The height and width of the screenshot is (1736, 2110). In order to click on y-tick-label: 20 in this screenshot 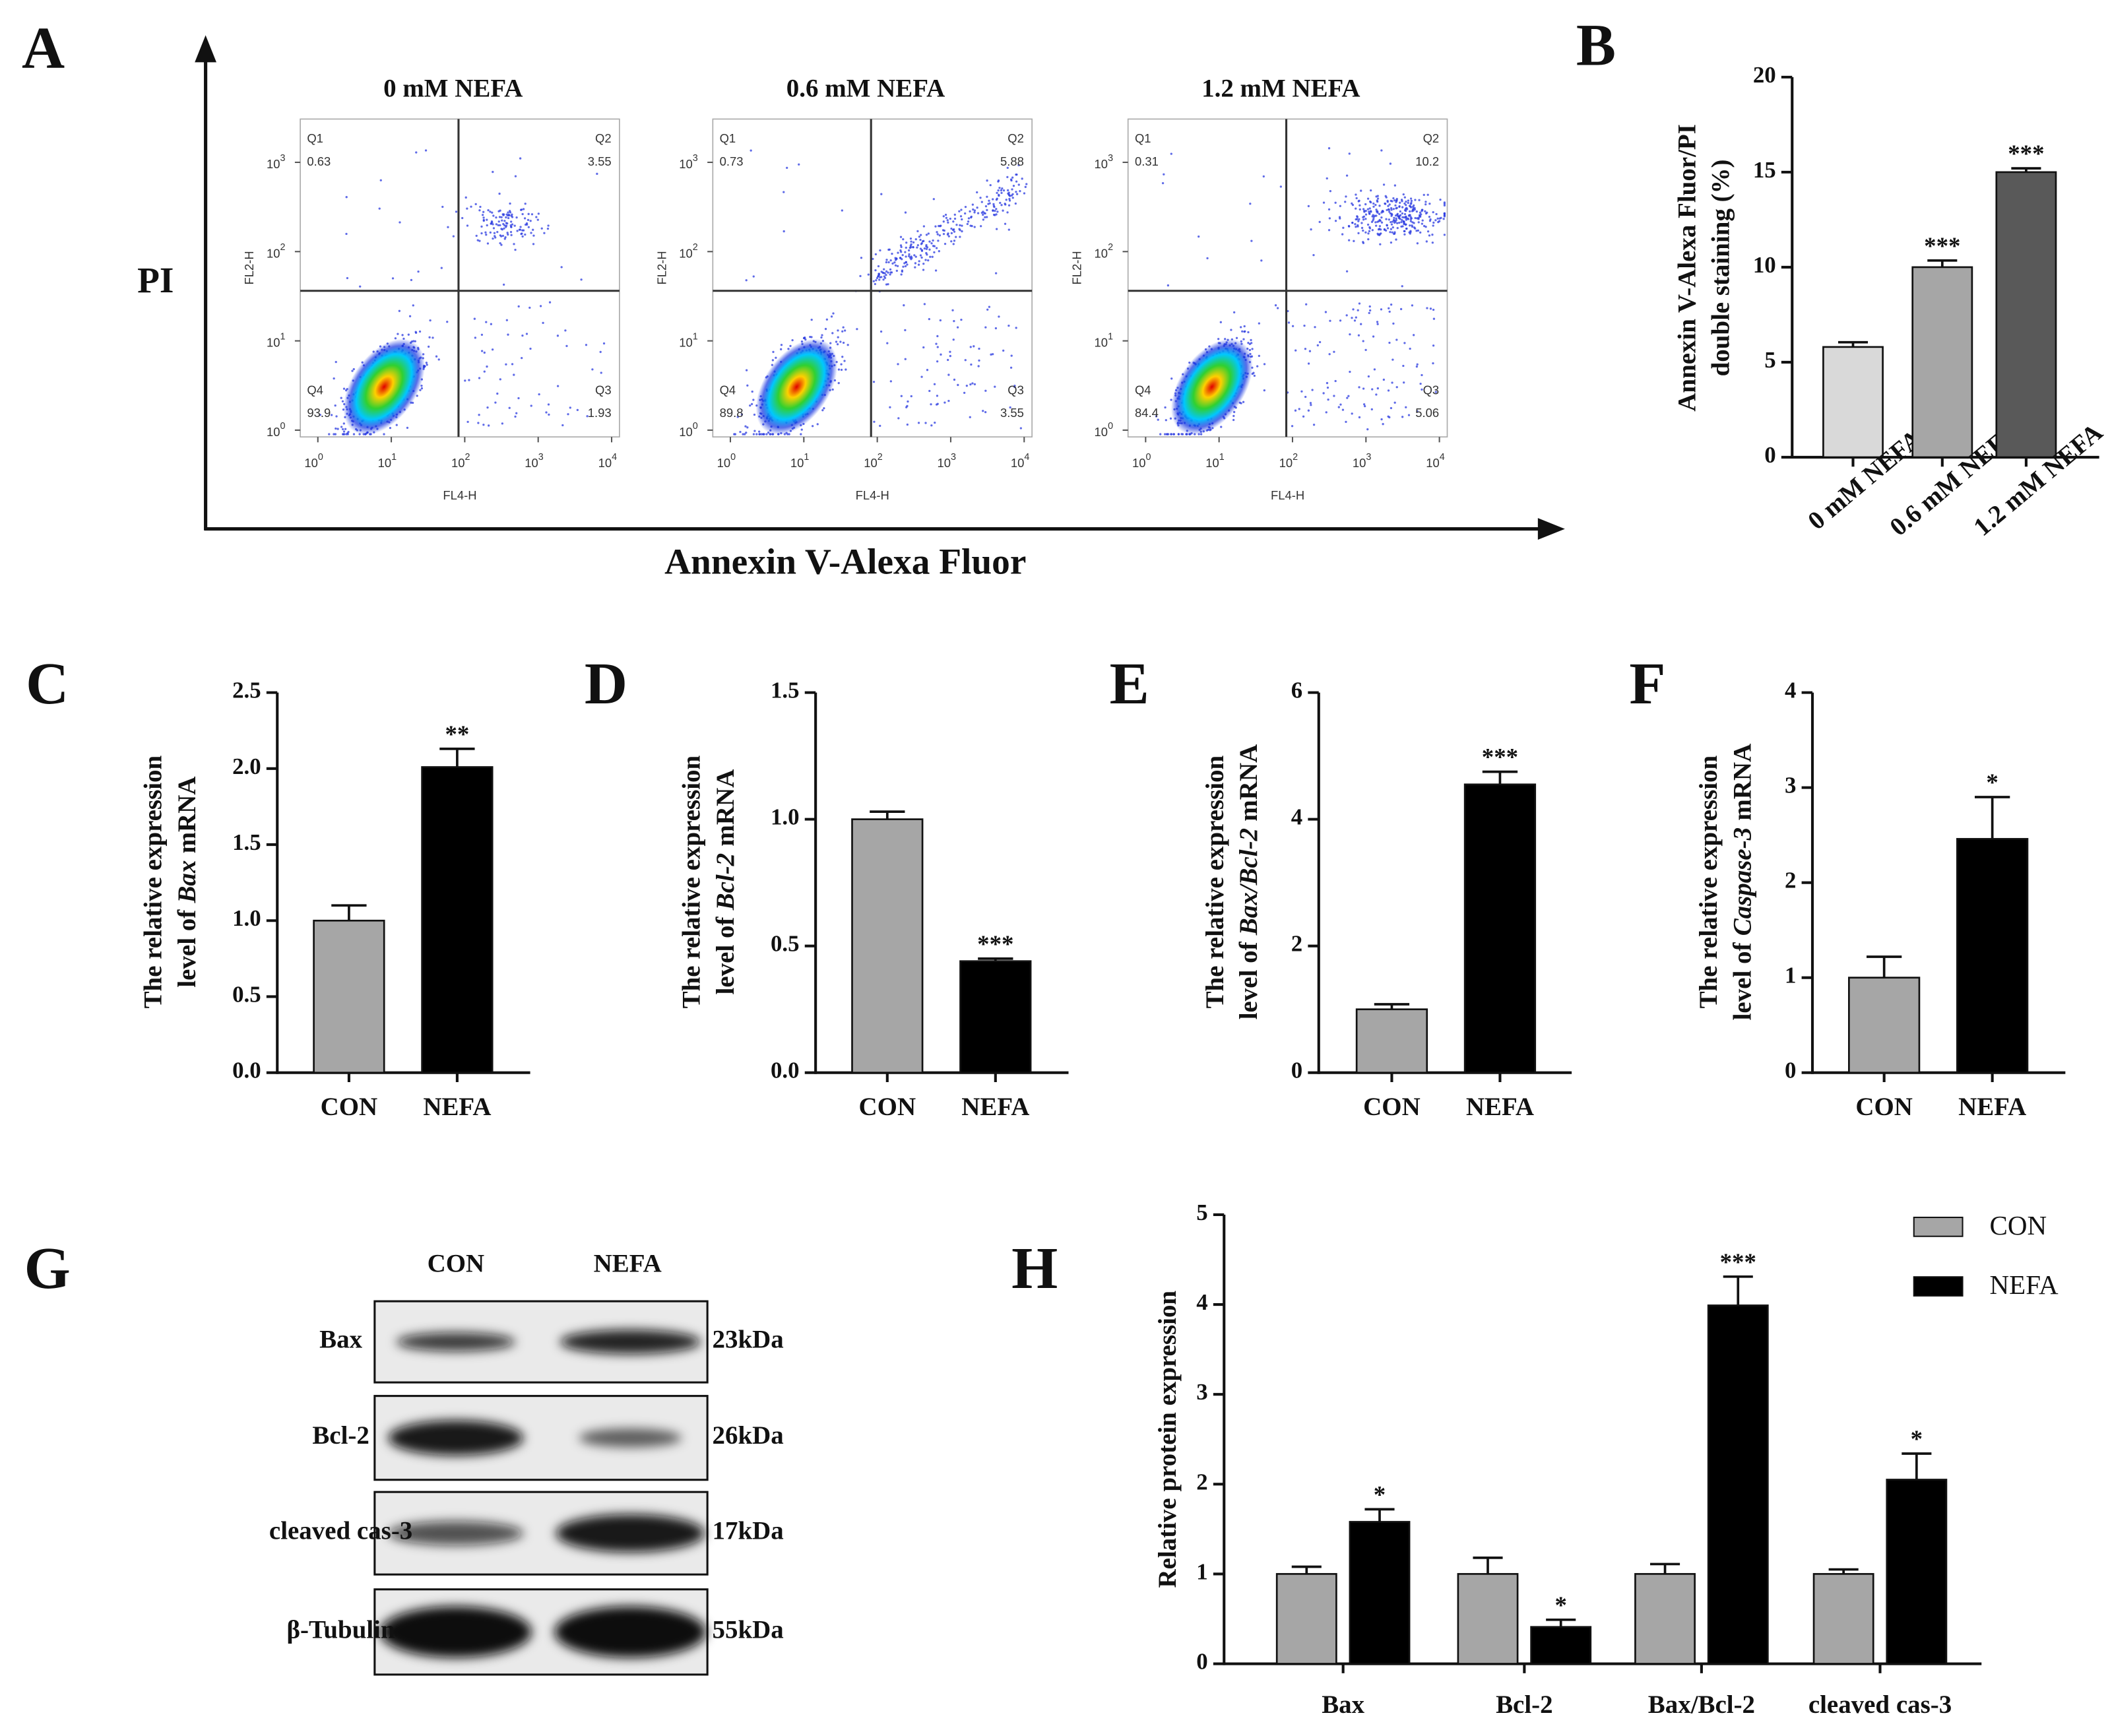, I will do `click(1764, 75)`.